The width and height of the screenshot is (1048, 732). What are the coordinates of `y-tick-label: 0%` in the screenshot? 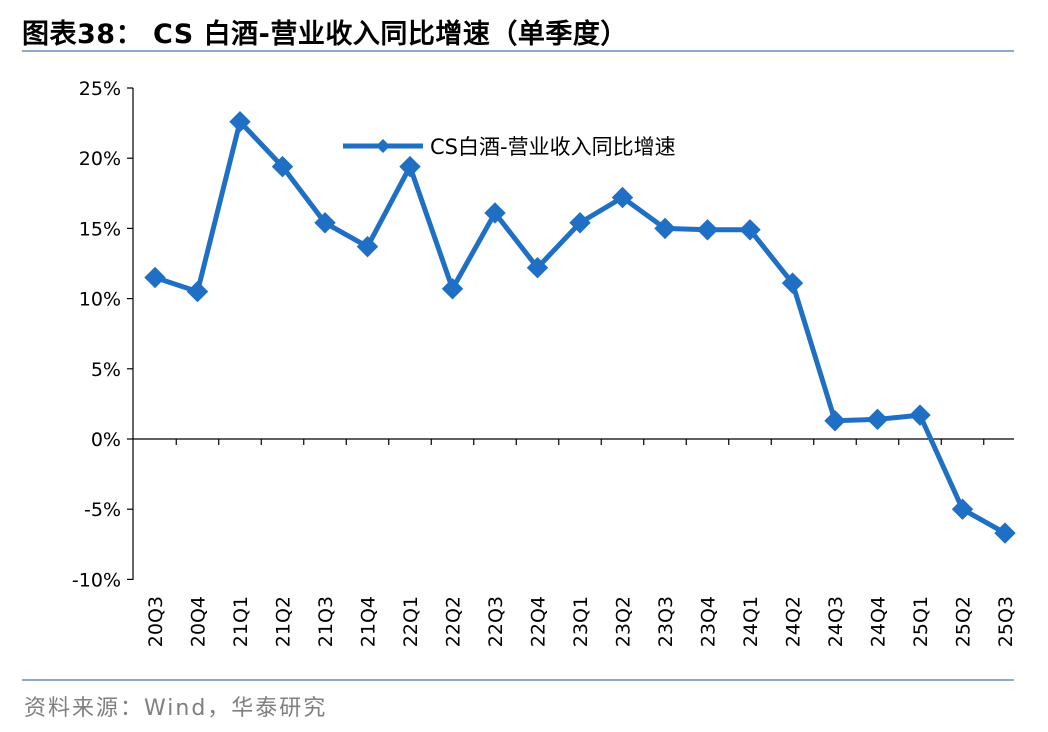 It's located at (106, 440).